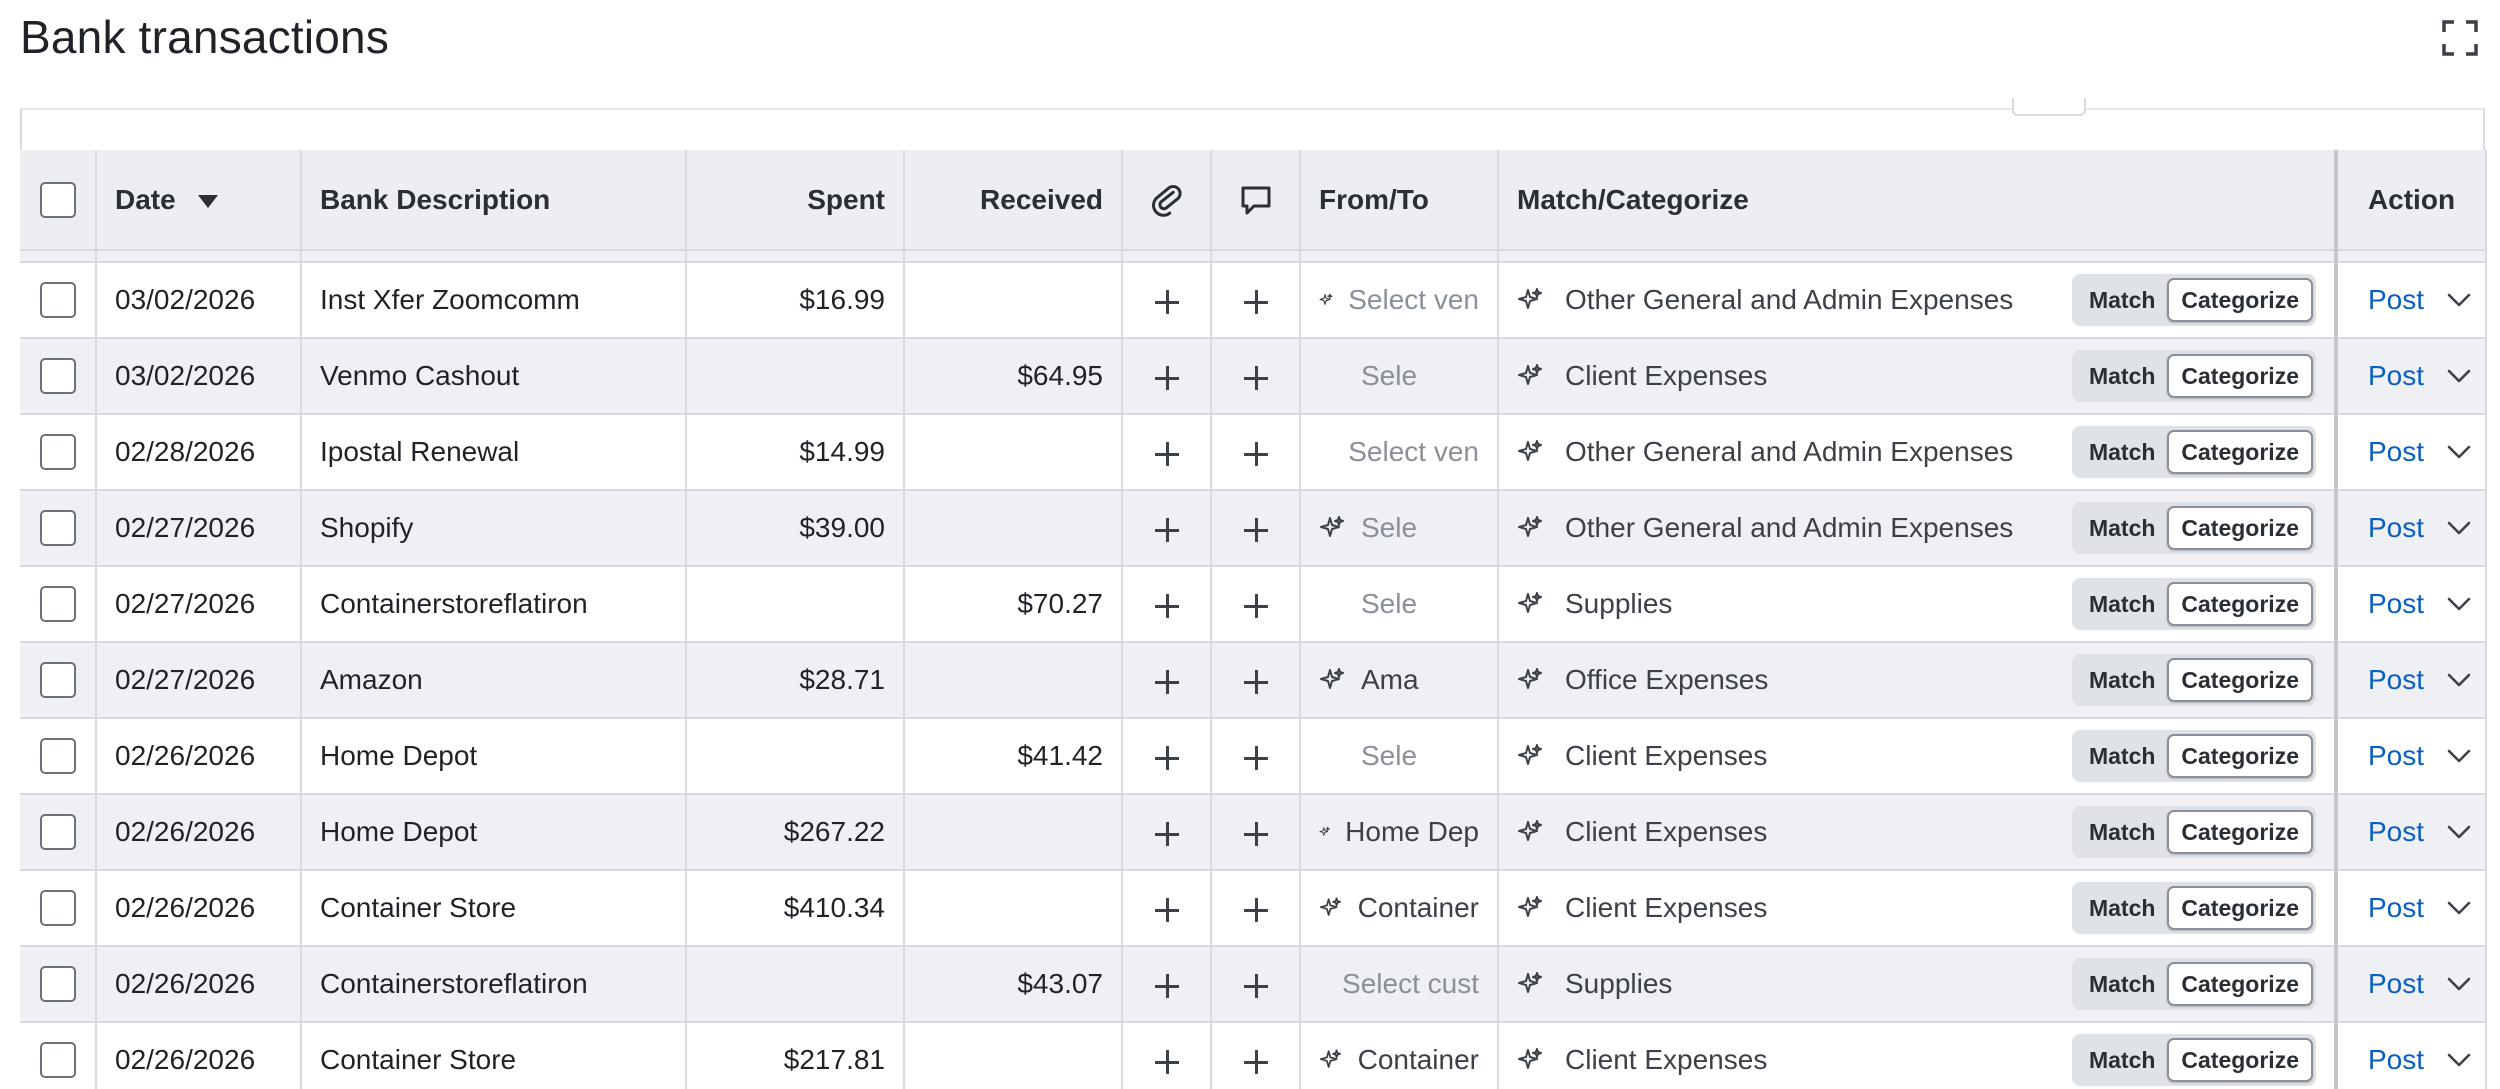 The width and height of the screenshot is (2500, 1089). I want to click on category-field: Other General and Admin Expenses, so click(1765, 452).